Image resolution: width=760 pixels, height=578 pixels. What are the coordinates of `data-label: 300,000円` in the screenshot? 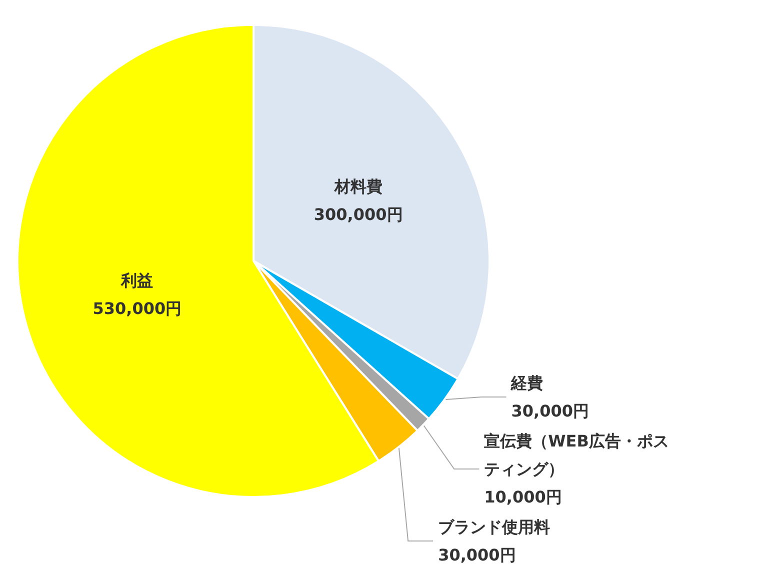 It's located at (358, 214).